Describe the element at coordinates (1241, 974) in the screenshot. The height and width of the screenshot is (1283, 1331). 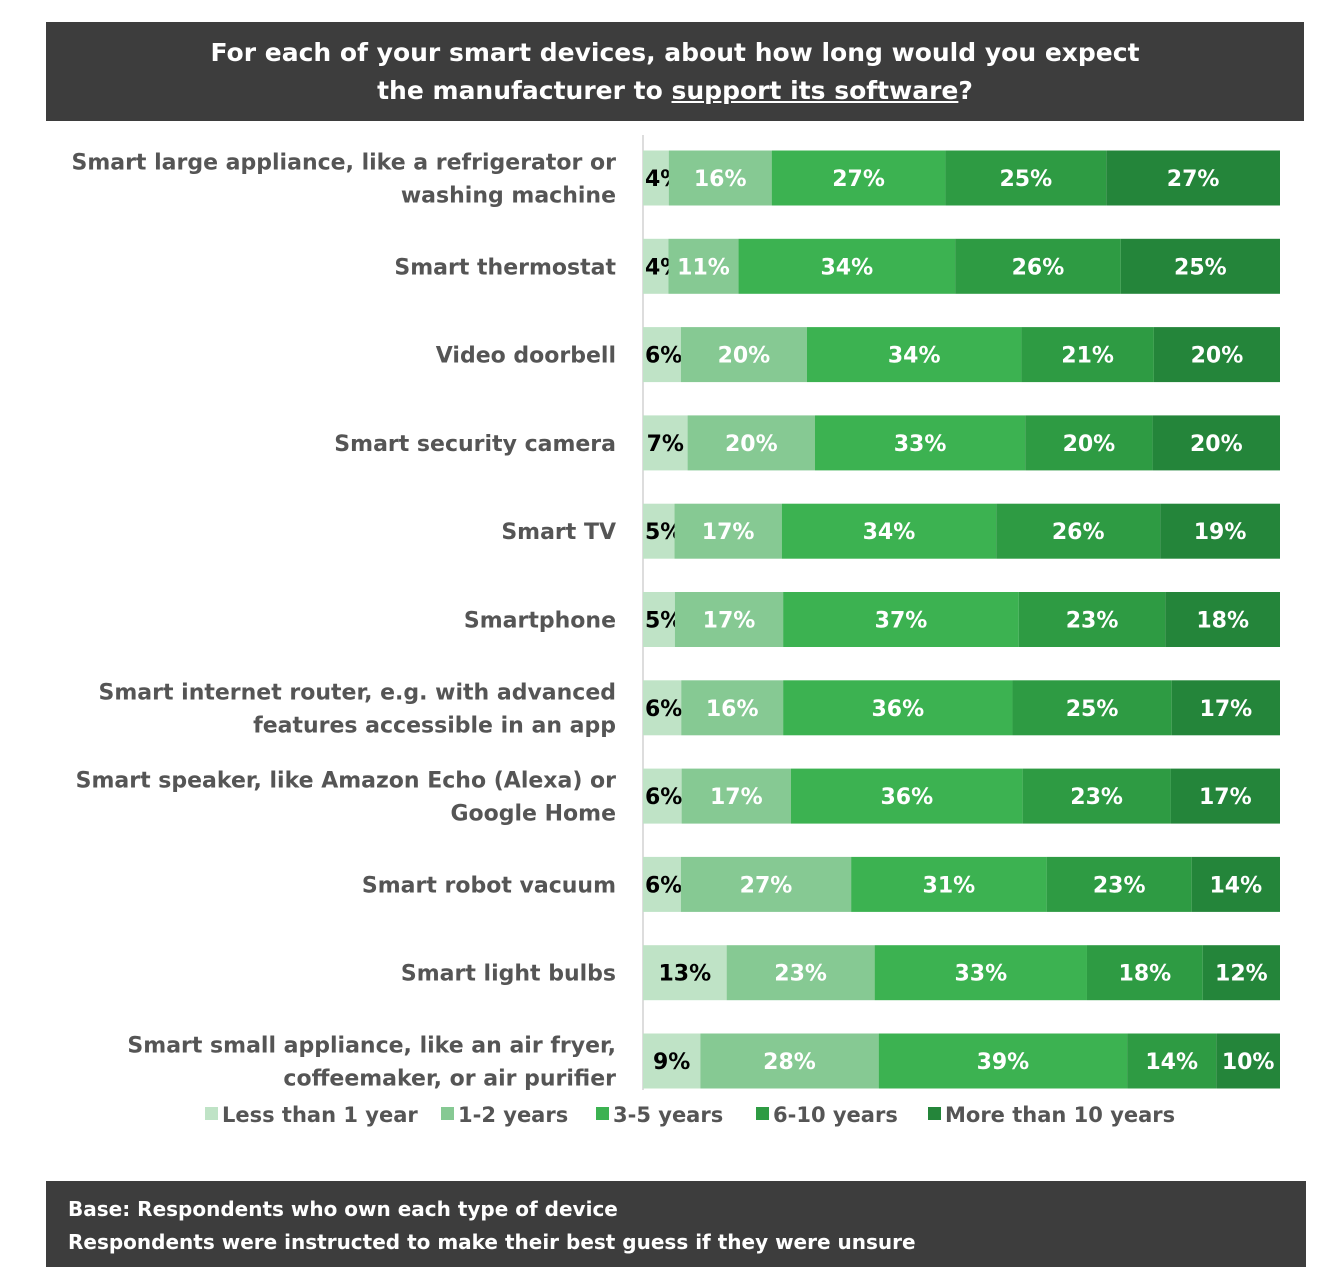
I see `data-label: 12%` at that location.